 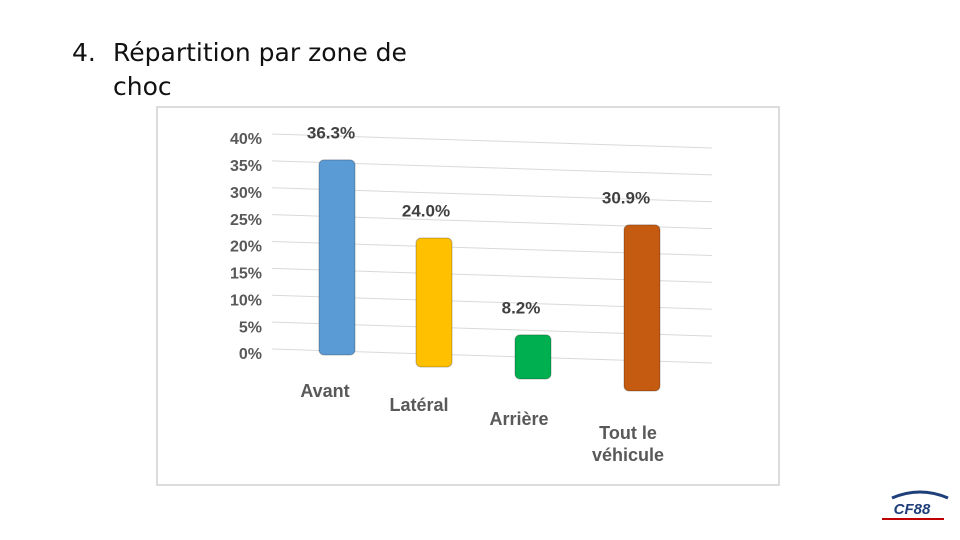 I want to click on x-tick-label: Avant, so click(x=325, y=391).